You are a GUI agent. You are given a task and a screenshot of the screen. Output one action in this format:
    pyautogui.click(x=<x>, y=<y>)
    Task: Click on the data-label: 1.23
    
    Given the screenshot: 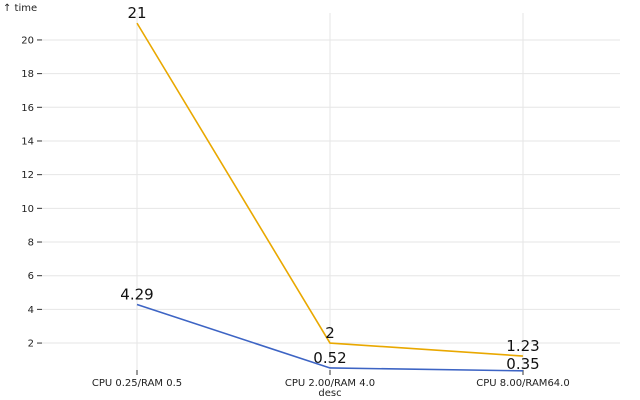 What is the action you would take?
    pyautogui.click(x=522, y=346)
    